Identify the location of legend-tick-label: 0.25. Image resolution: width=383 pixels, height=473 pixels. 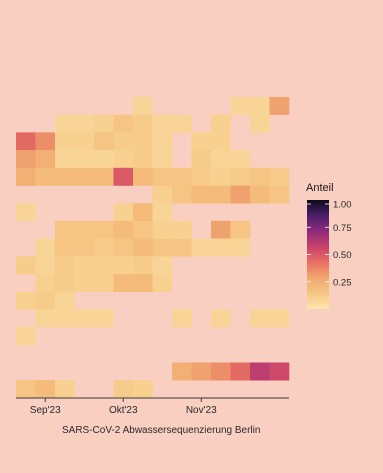
(342, 282).